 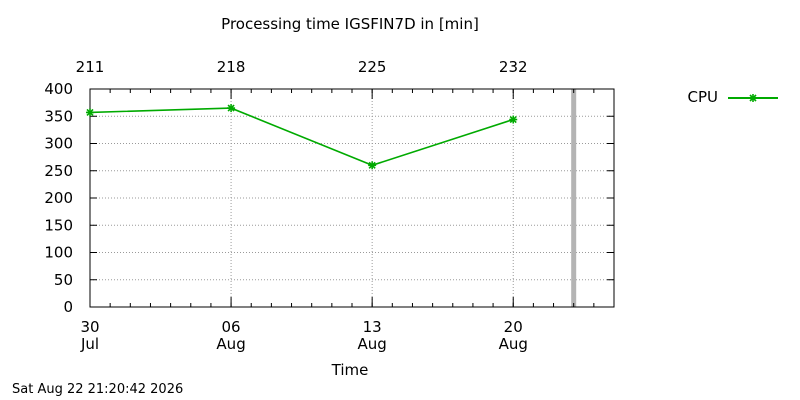 I want to click on x-tick-label-day: 06, so click(x=231, y=327).